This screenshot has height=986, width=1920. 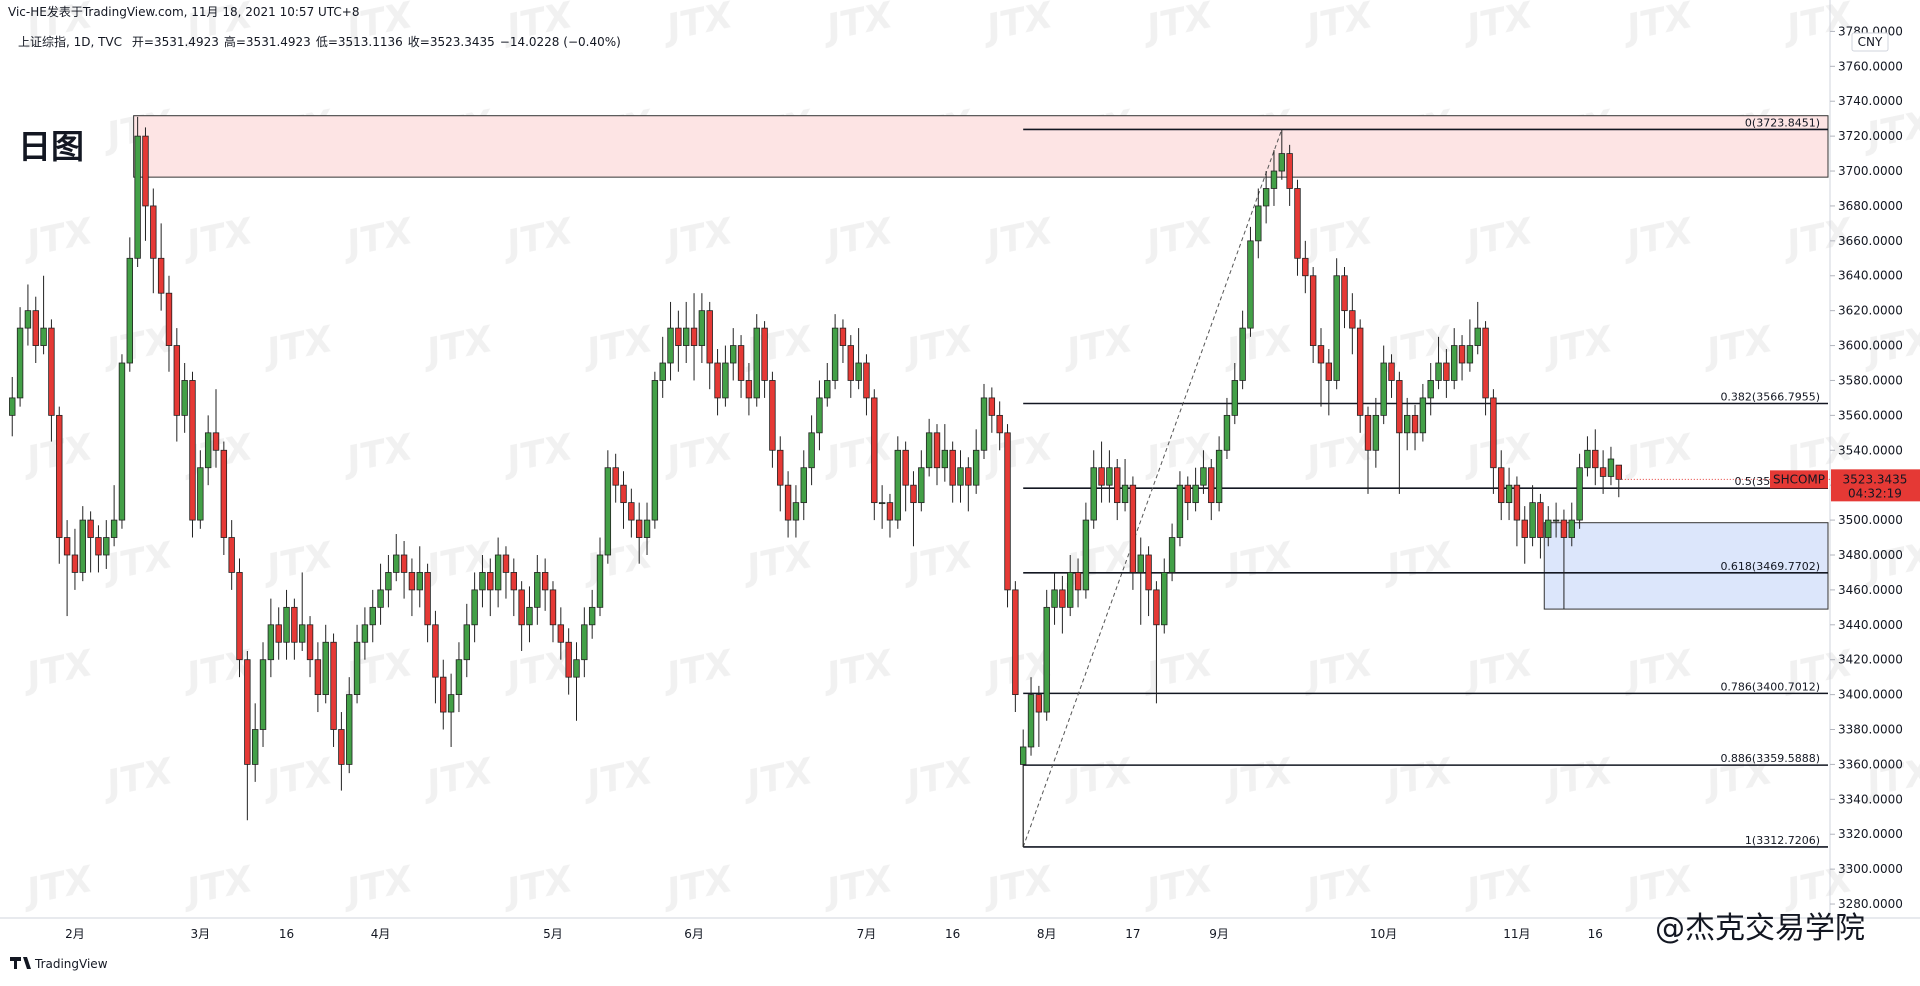 What do you see at coordinates (1782, 840) in the screenshot?
I see `fib-label: 1(3312.7206)` at bounding box center [1782, 840].